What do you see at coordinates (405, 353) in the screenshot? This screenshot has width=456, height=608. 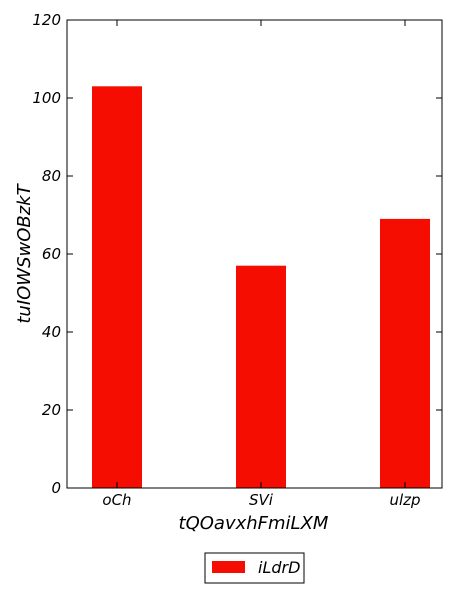 I see `bar-ulzp` at bounding box center [405, 353].